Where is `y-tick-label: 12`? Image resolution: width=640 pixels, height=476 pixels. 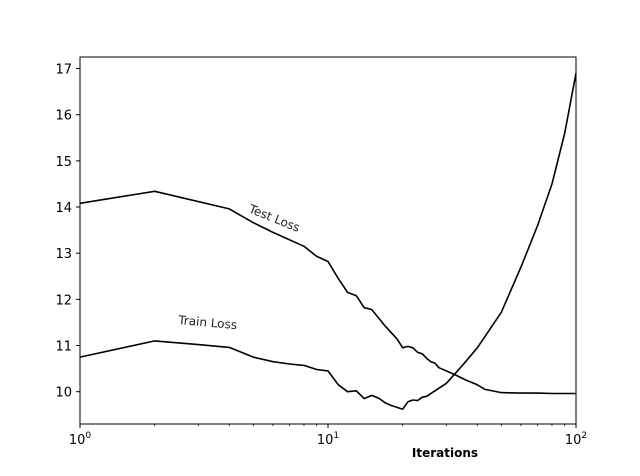 y-tick-label: 12 is located at coordinates (63, 300).